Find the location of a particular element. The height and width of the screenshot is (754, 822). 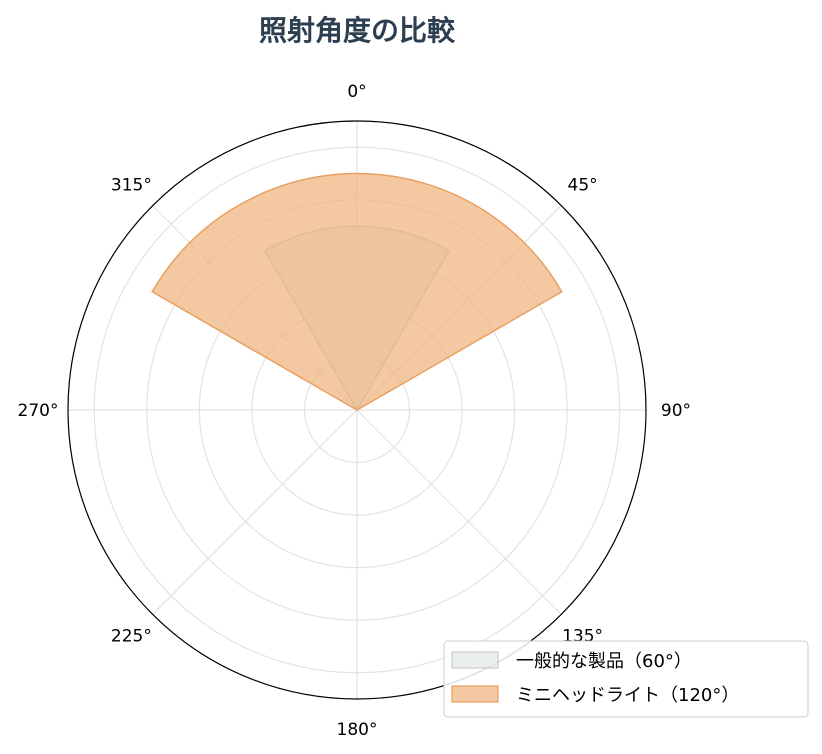

theta-tick-label-7: 315° is located at coordinates (131, 185).